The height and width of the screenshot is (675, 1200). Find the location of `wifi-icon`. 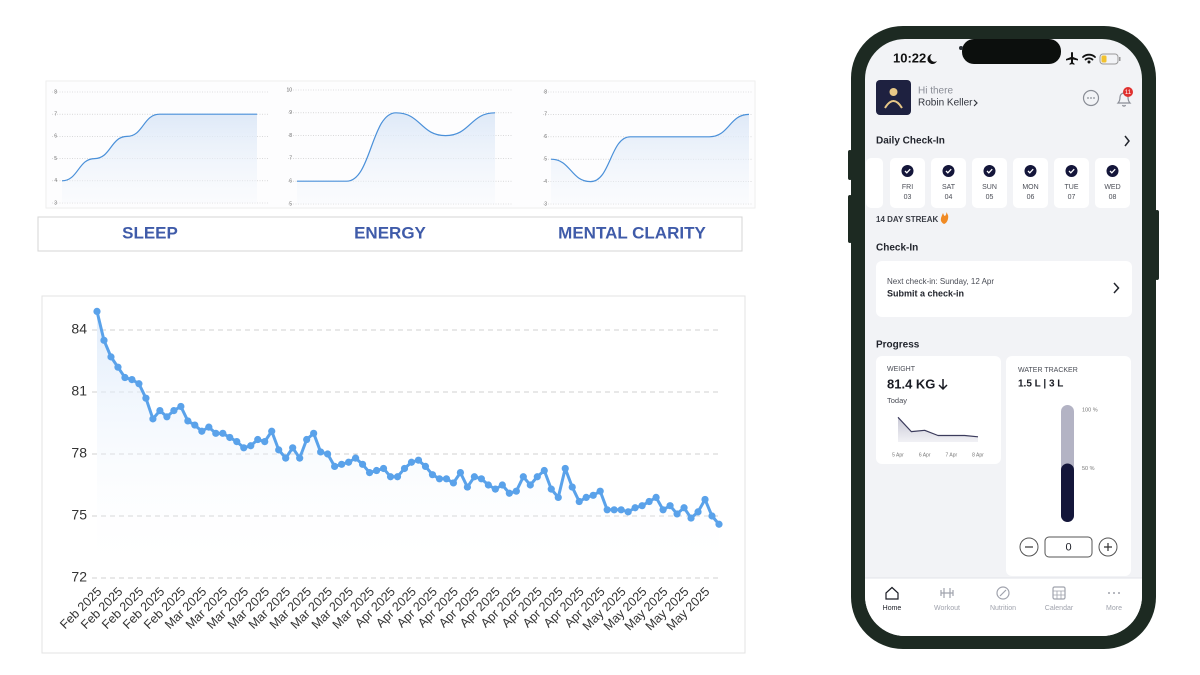

wifi-icon is located at coordinates (1089, 57).